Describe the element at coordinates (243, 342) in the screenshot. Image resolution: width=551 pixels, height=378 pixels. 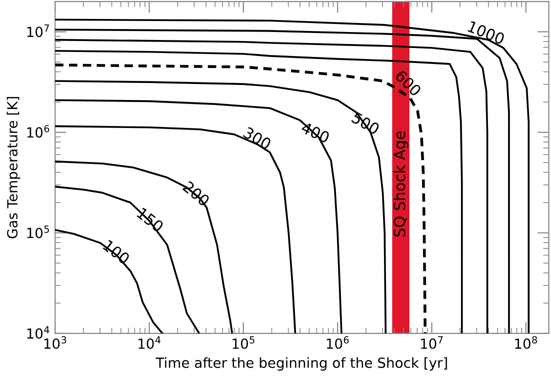
I see `x-tick-label: 10$^{5}$` at that location.